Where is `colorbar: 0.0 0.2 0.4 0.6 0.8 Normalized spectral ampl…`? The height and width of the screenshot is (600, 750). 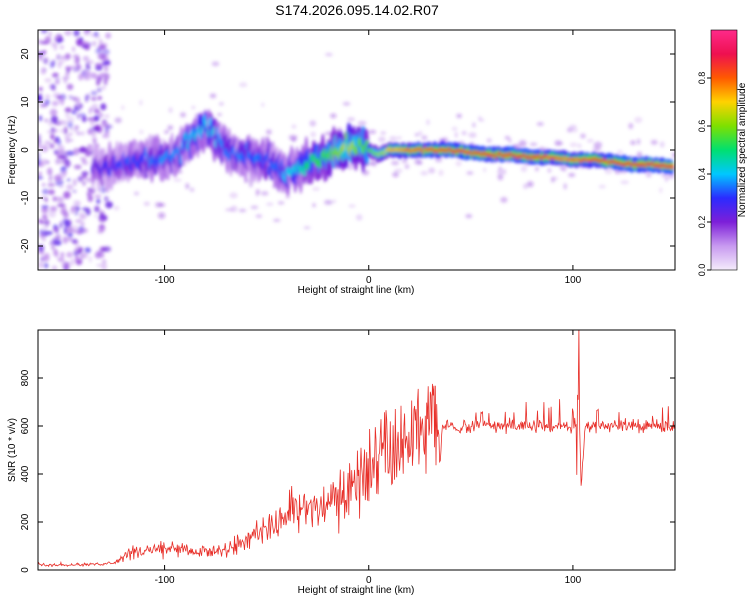 colorbar: 0.0 0.2 0.4 0.6 0.8 Normalized spectral ampl… is located at coordinates (722, 152).